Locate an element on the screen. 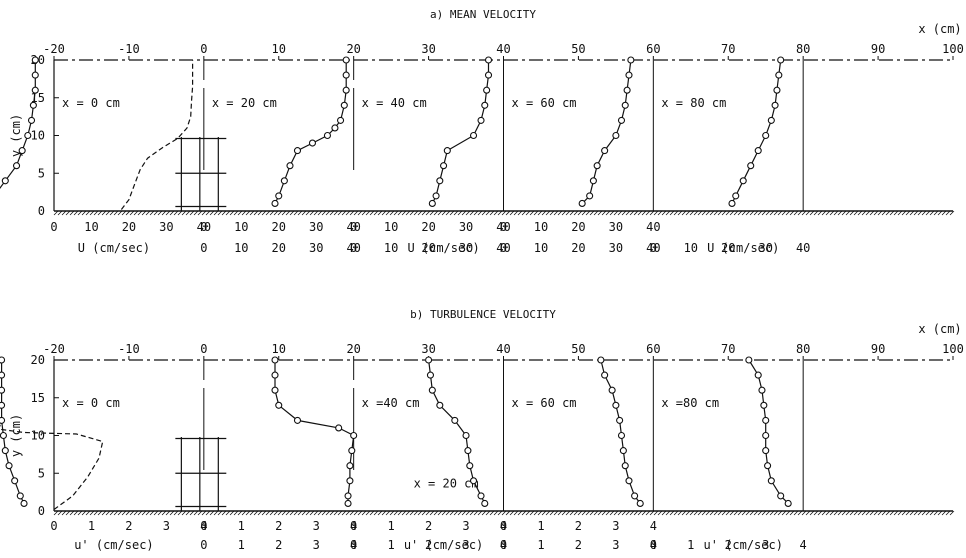 This screenshot has height=558, width=966. y-tick-label: 15 is located at coordinates (38, 398).